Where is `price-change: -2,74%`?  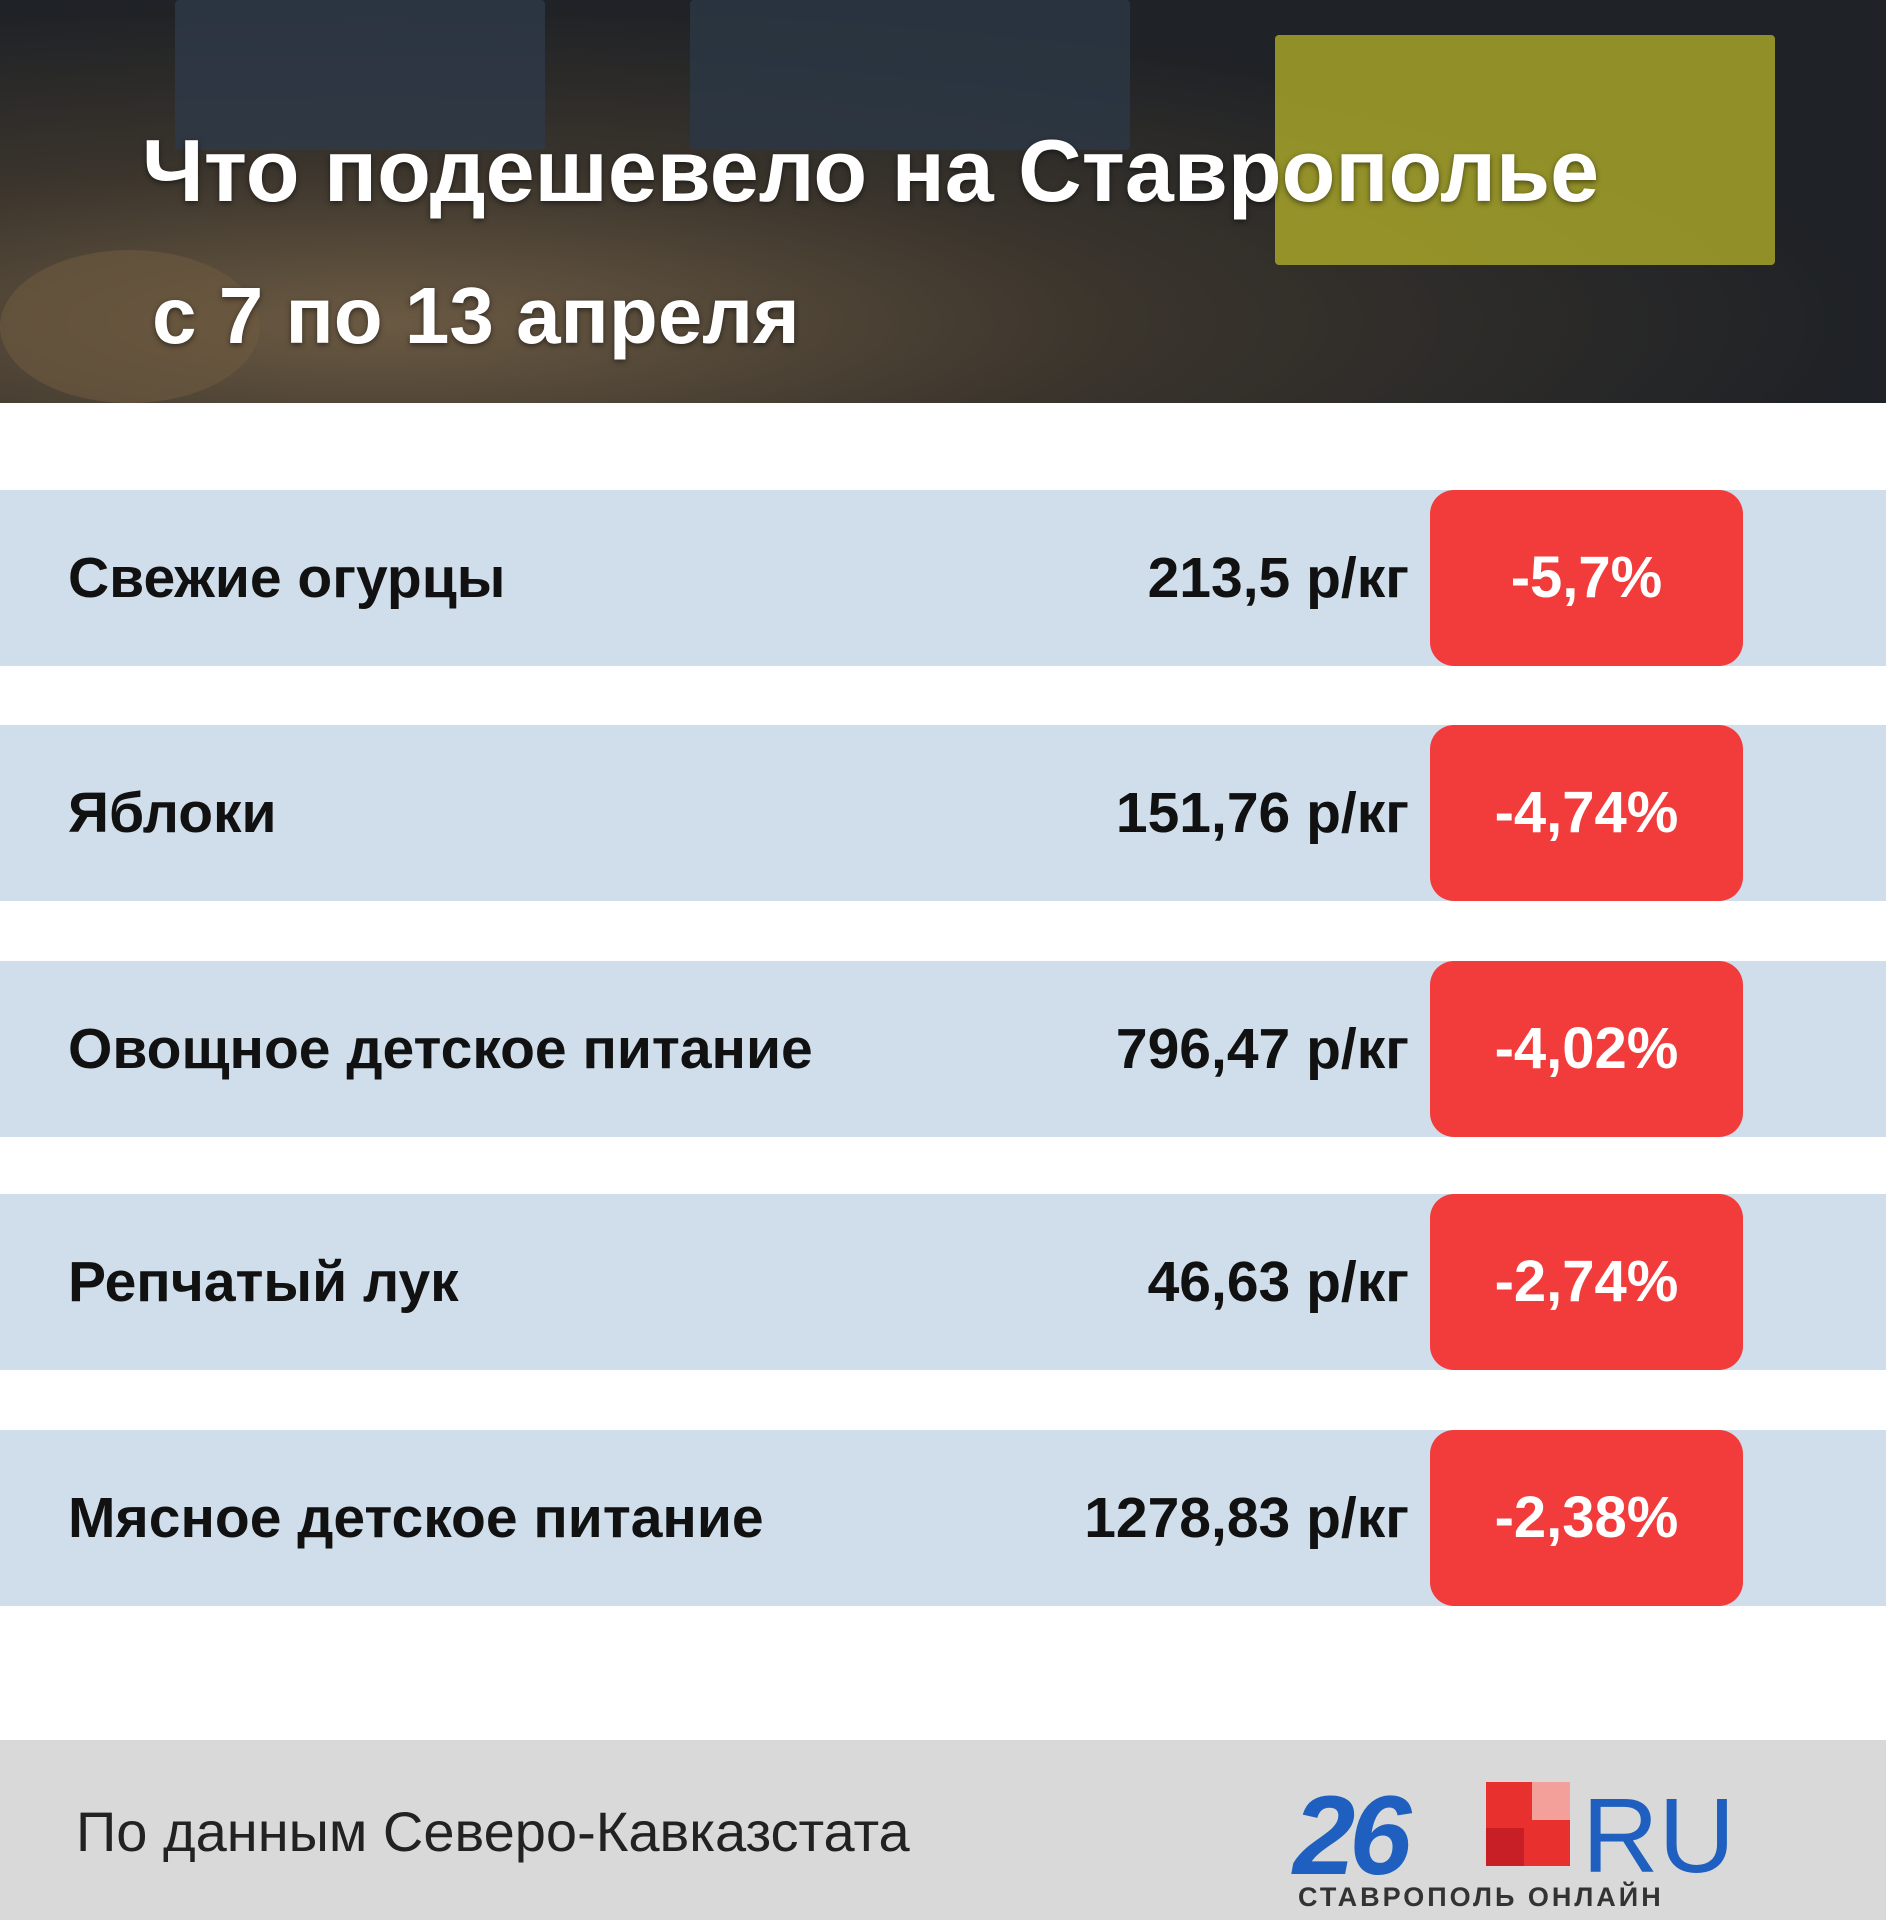 price-change: -2,74% is located at coordinates (1586, 1282).